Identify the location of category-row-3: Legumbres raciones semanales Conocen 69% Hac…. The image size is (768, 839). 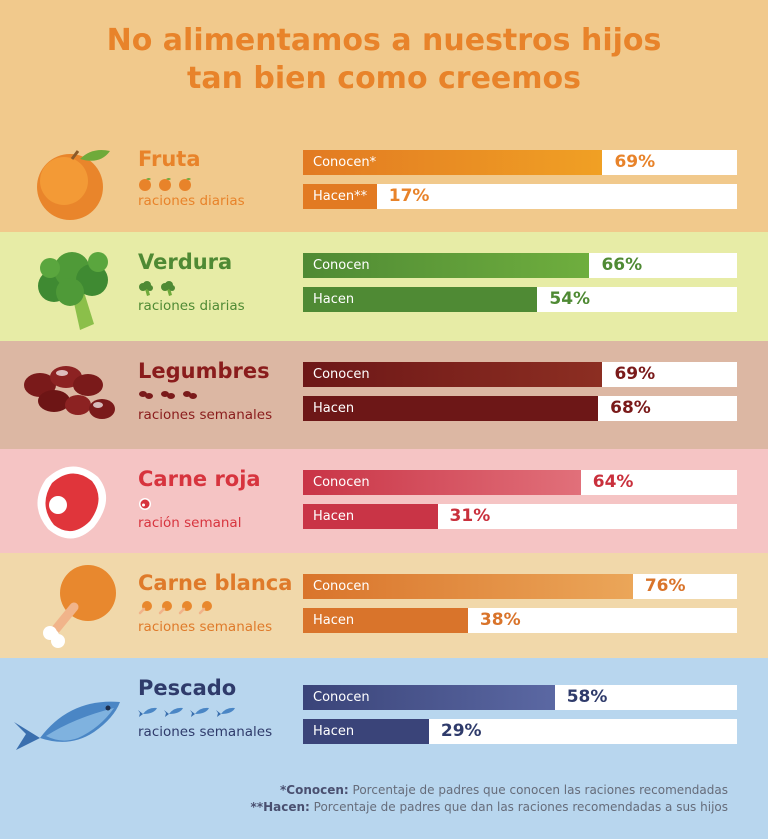
(384, 395).